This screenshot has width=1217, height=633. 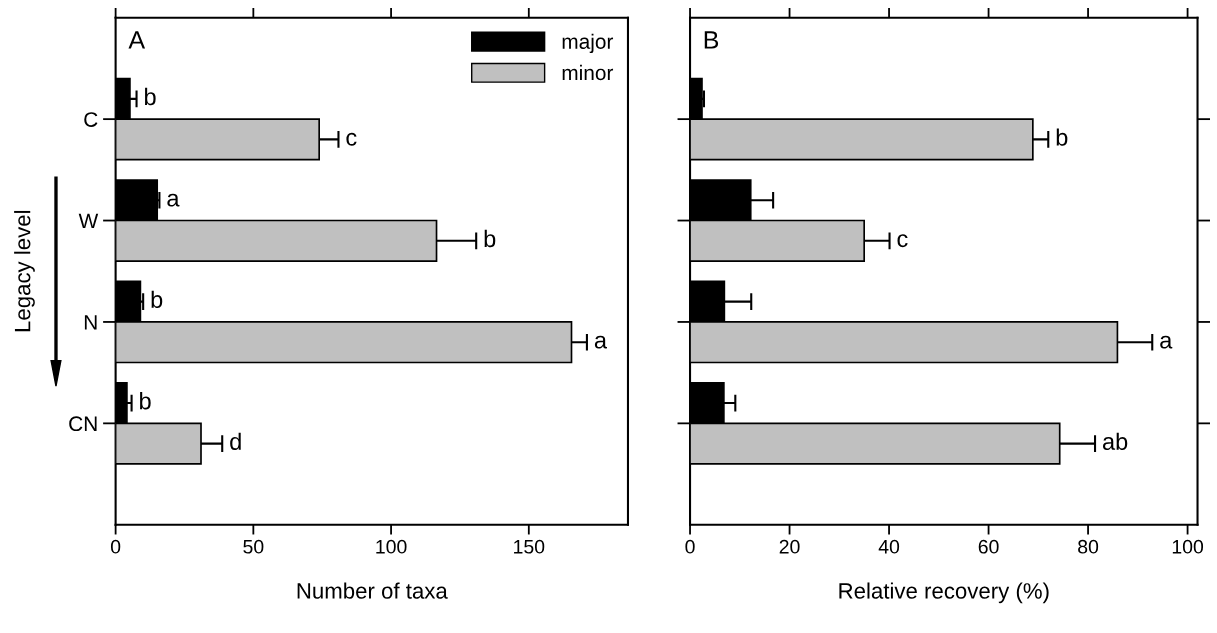 What do you see at coordinates (789, 546) in the screenshot?
I see `x-tick-label: 20` at bounding box center [789, 546].